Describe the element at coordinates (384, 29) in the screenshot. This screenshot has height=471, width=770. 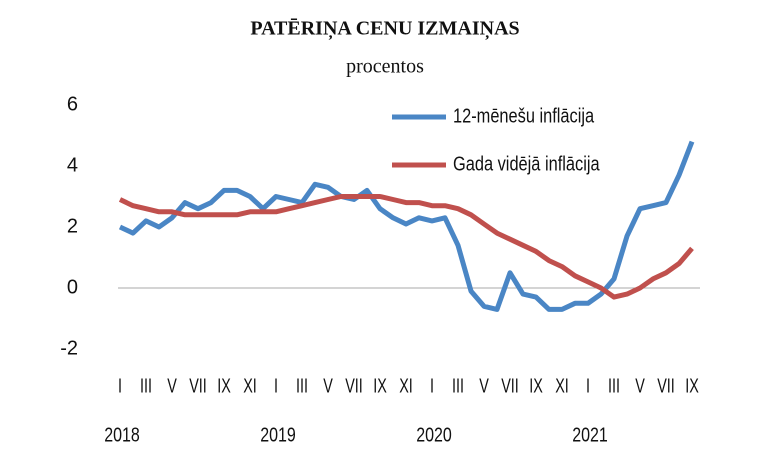
I see `chart-title: PATĒRIŅA CENU IZMAIŅAS` at that location.